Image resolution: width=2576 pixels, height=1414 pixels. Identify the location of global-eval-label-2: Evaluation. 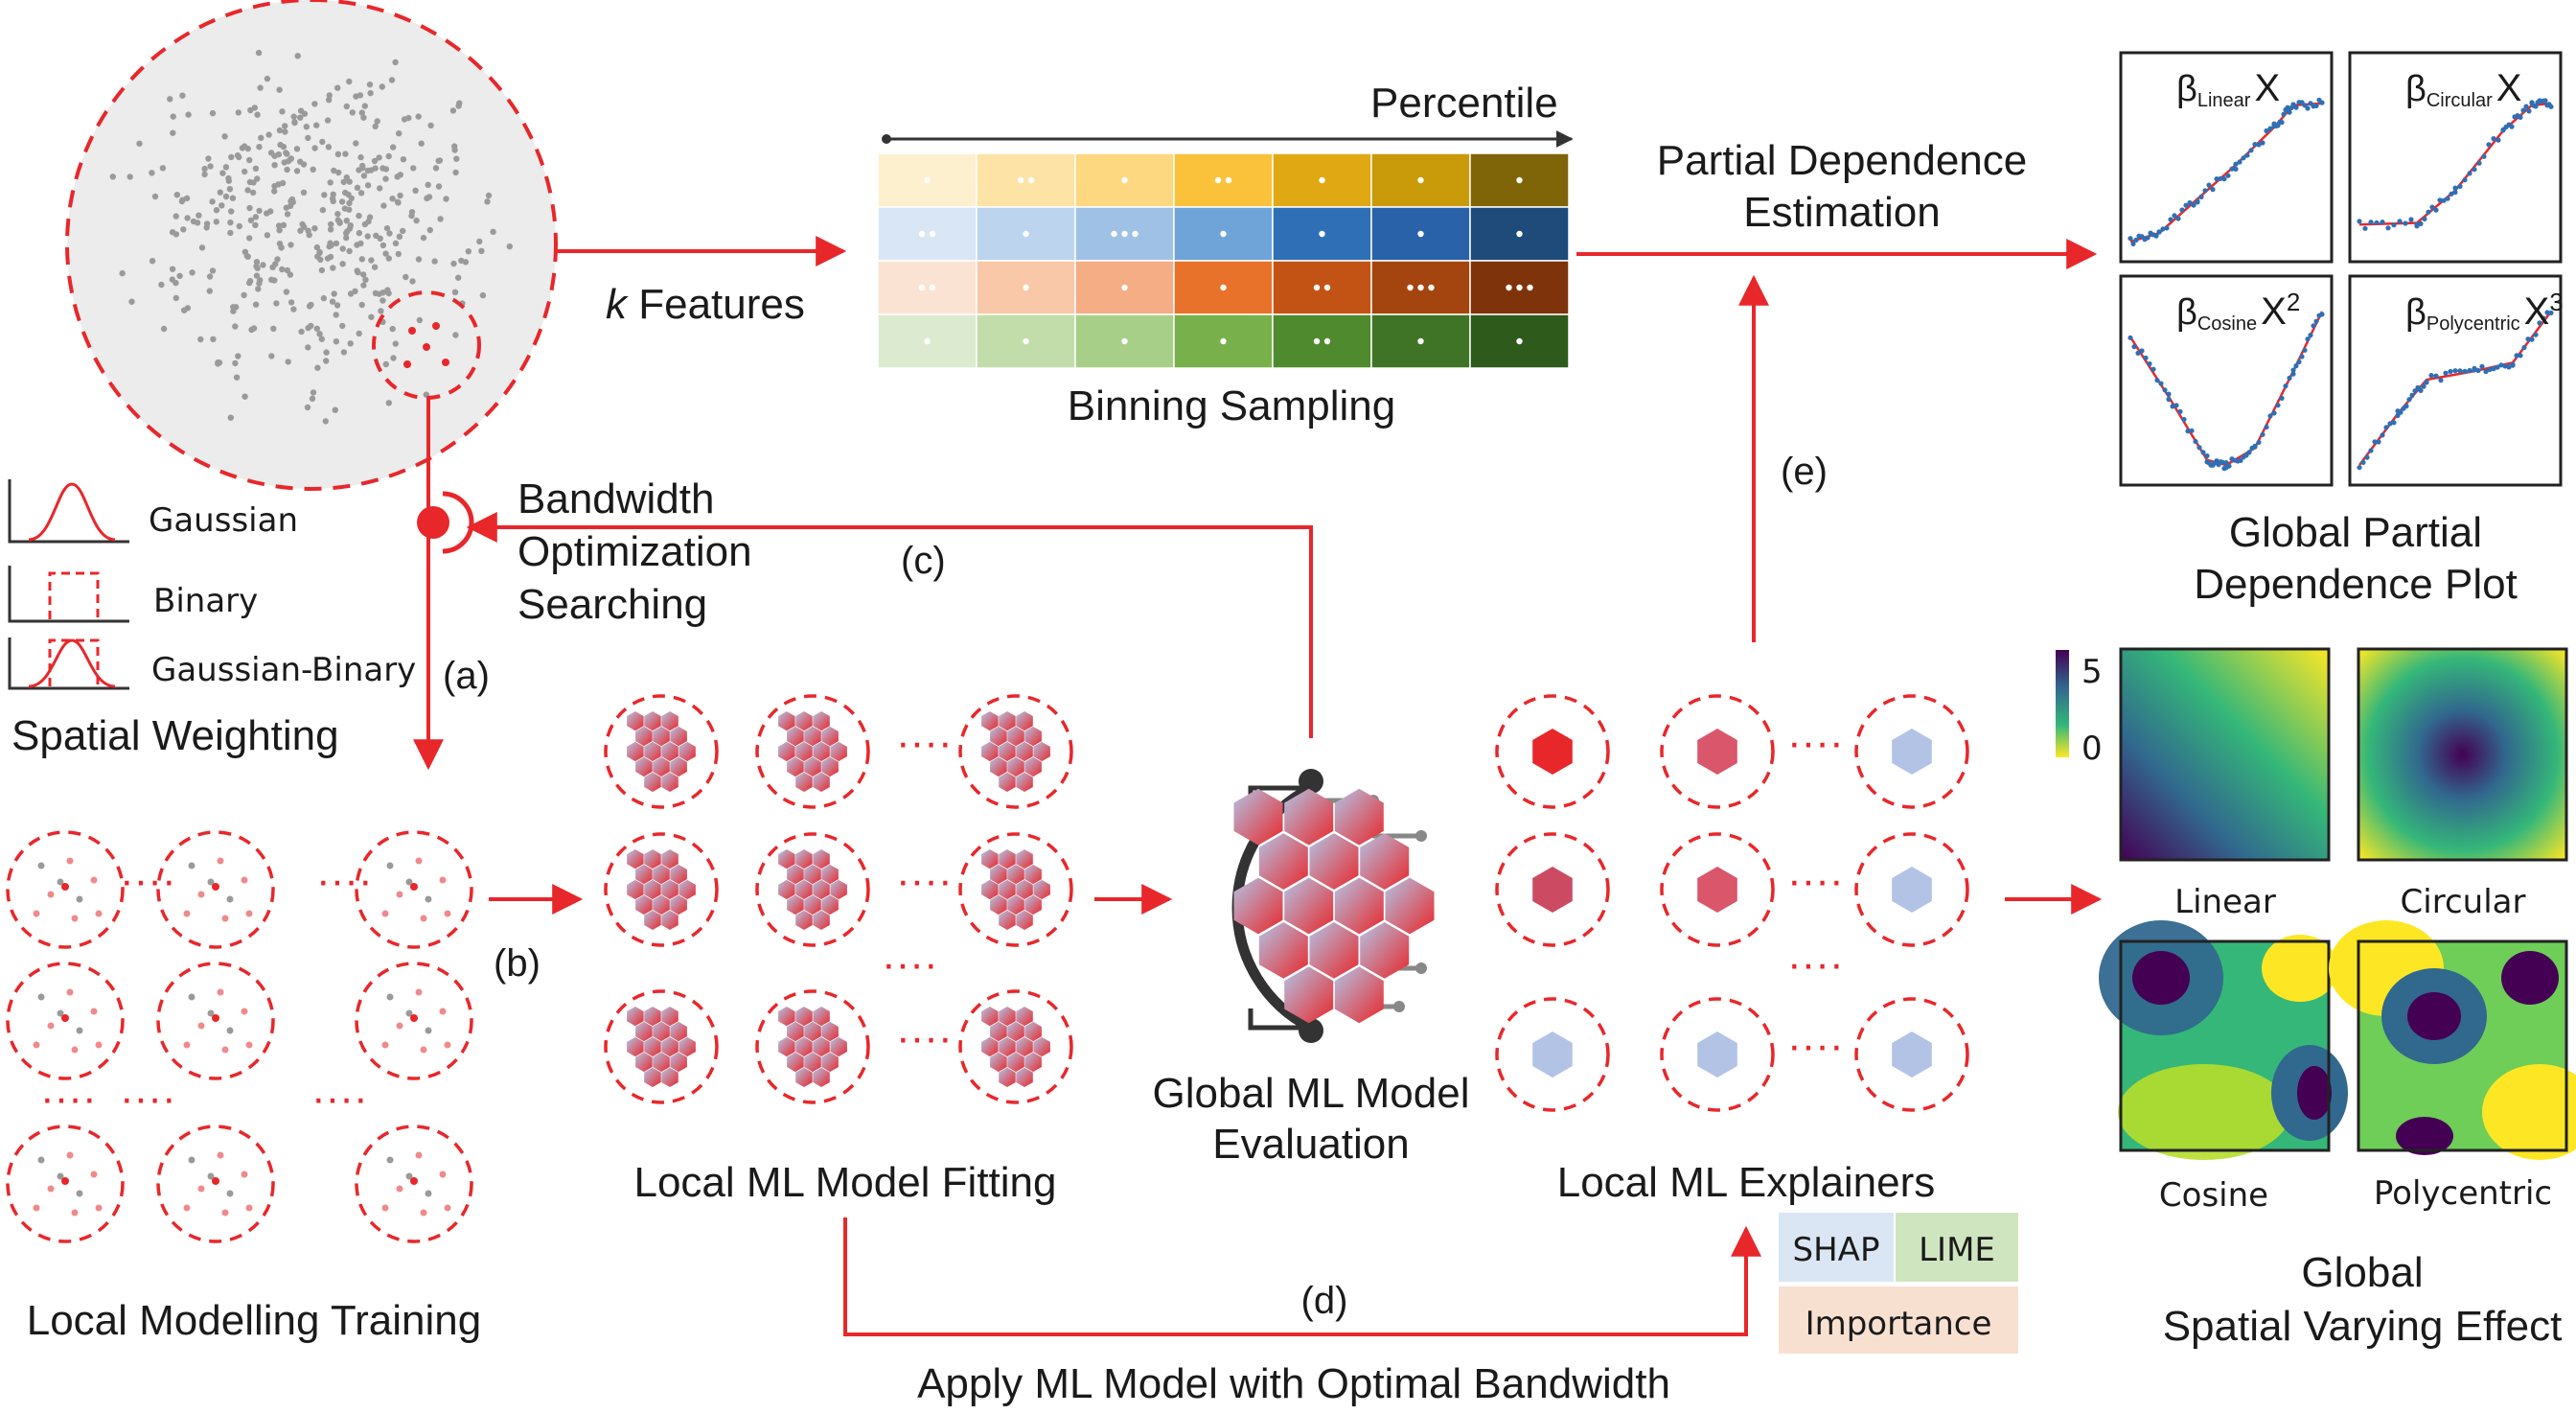
(1310, 1144).